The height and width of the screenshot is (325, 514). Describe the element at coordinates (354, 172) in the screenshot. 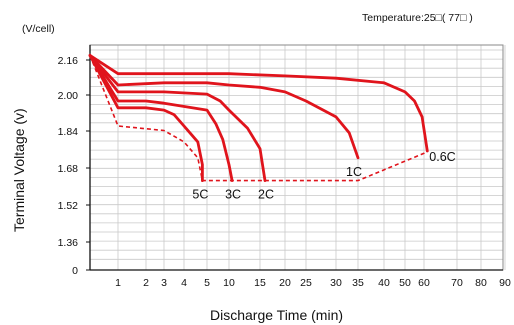

I see `curve-label-1C: 1C` at that location.